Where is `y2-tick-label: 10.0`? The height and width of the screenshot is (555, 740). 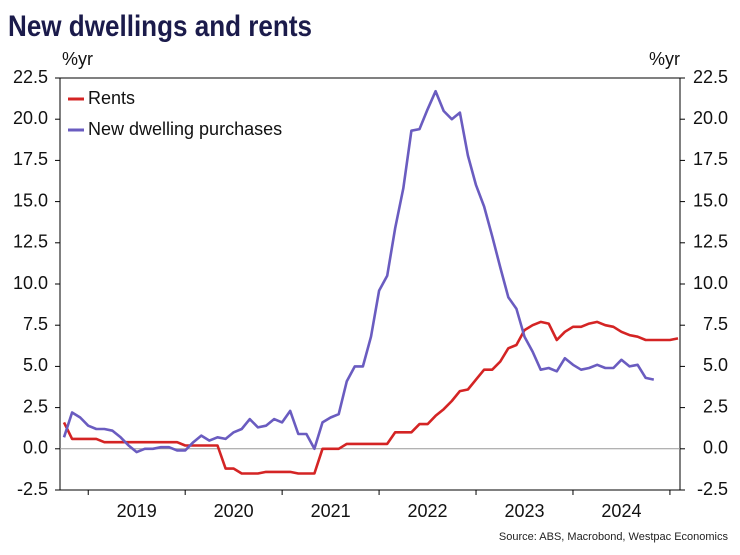 y2-tick-label: 10.0 is located at coordinates (710, 283).